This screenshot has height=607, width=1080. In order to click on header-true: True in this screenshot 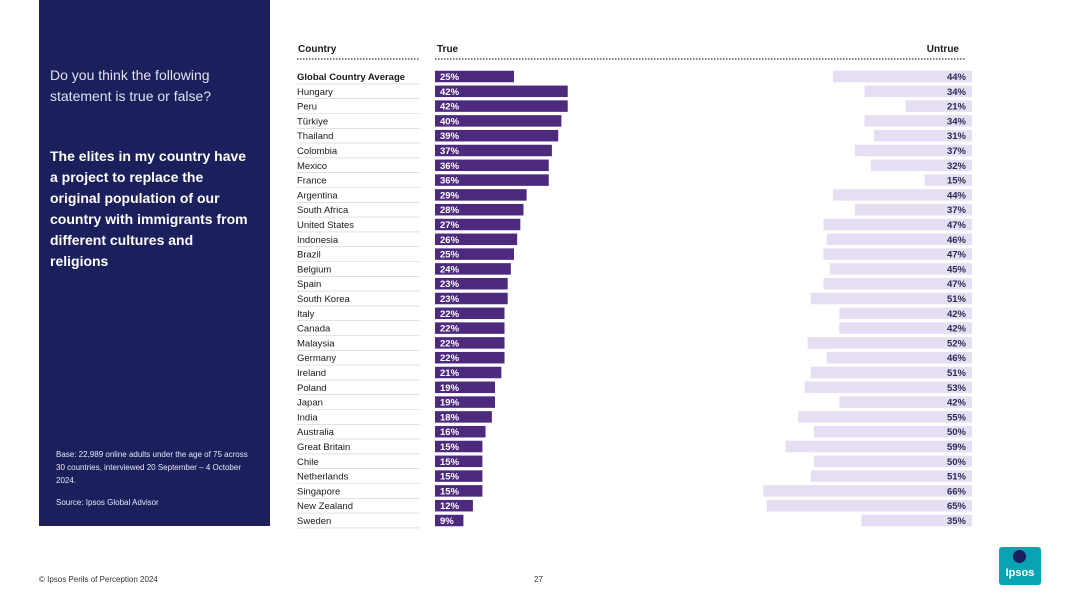, I will do `click(448, 49)`.